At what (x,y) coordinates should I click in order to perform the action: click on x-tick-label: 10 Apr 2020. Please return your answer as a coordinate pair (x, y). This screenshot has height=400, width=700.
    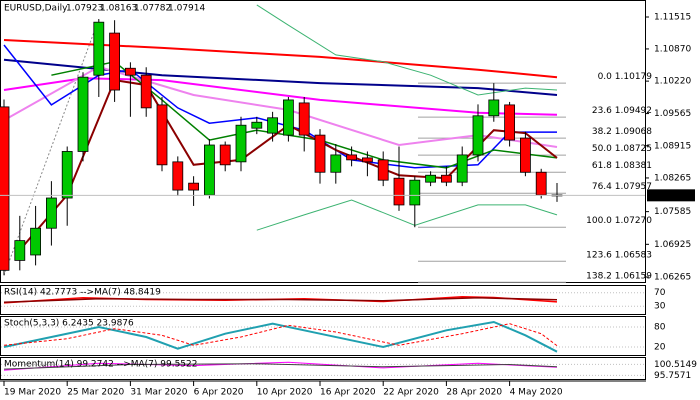
    Looking at the image, I should click on (285, 393).